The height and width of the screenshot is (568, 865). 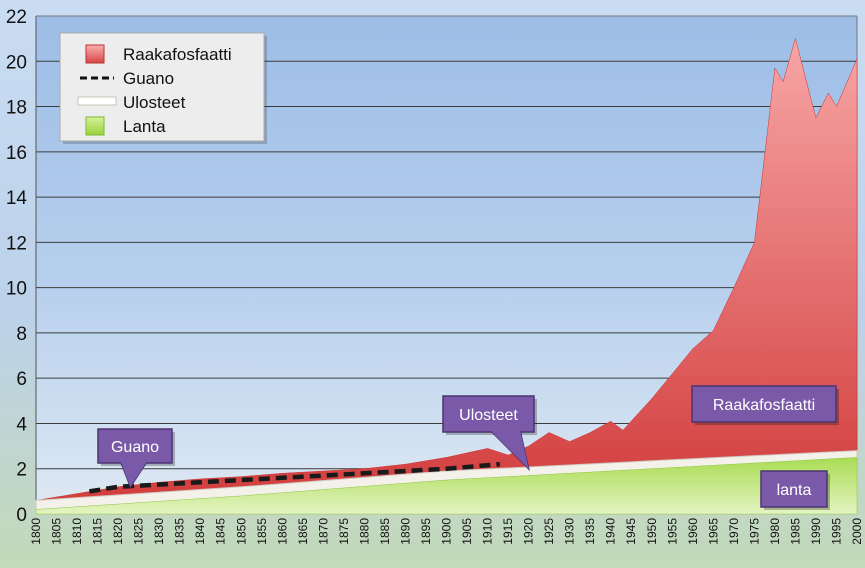 I want to click on x-tick-label: 1980, so click(x=775, y=531).